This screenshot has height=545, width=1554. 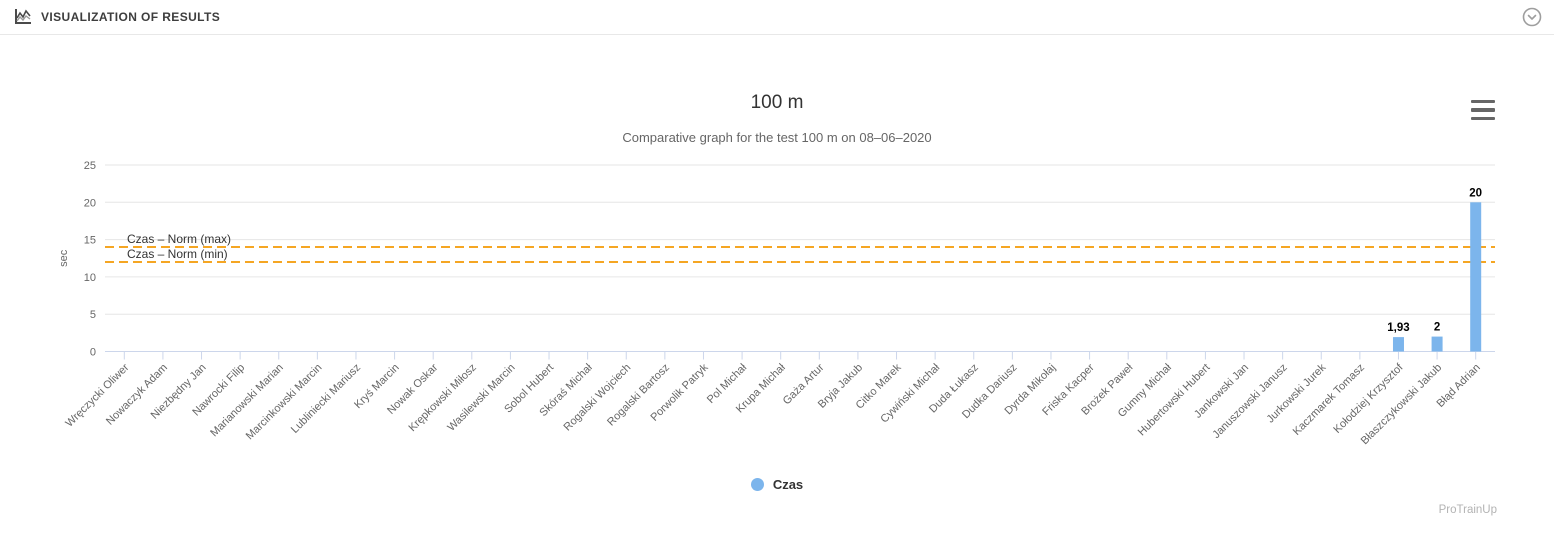 I want to click on bar-data-label: 20, so click(x=1475, y=193).